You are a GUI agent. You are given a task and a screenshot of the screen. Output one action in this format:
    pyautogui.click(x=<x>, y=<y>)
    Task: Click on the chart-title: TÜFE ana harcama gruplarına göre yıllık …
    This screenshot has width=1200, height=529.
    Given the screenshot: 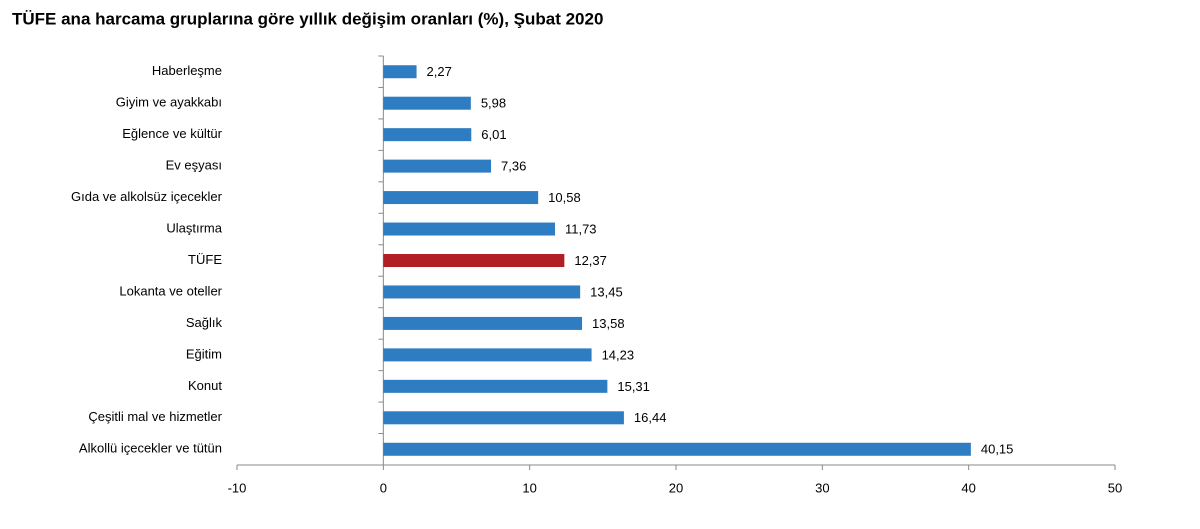 What is the action you would take?
    pyautogui.click(x=307, y=18)
    